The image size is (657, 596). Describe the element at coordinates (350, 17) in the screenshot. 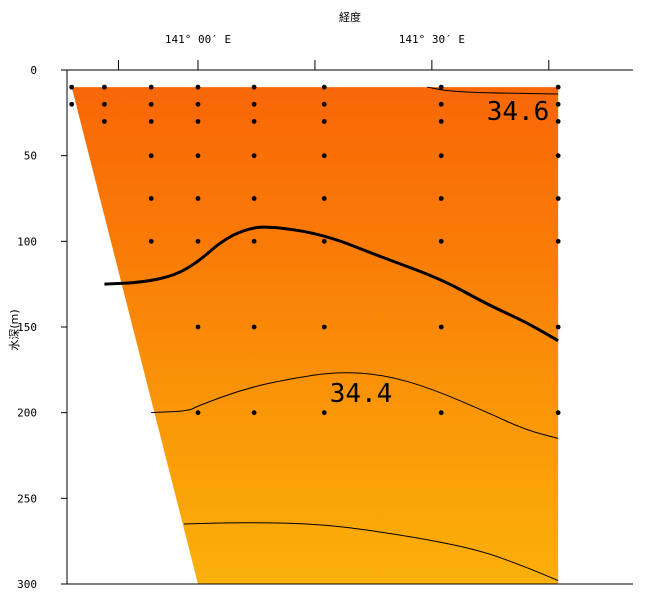

I see `x-axis-title: 経度` at that location.